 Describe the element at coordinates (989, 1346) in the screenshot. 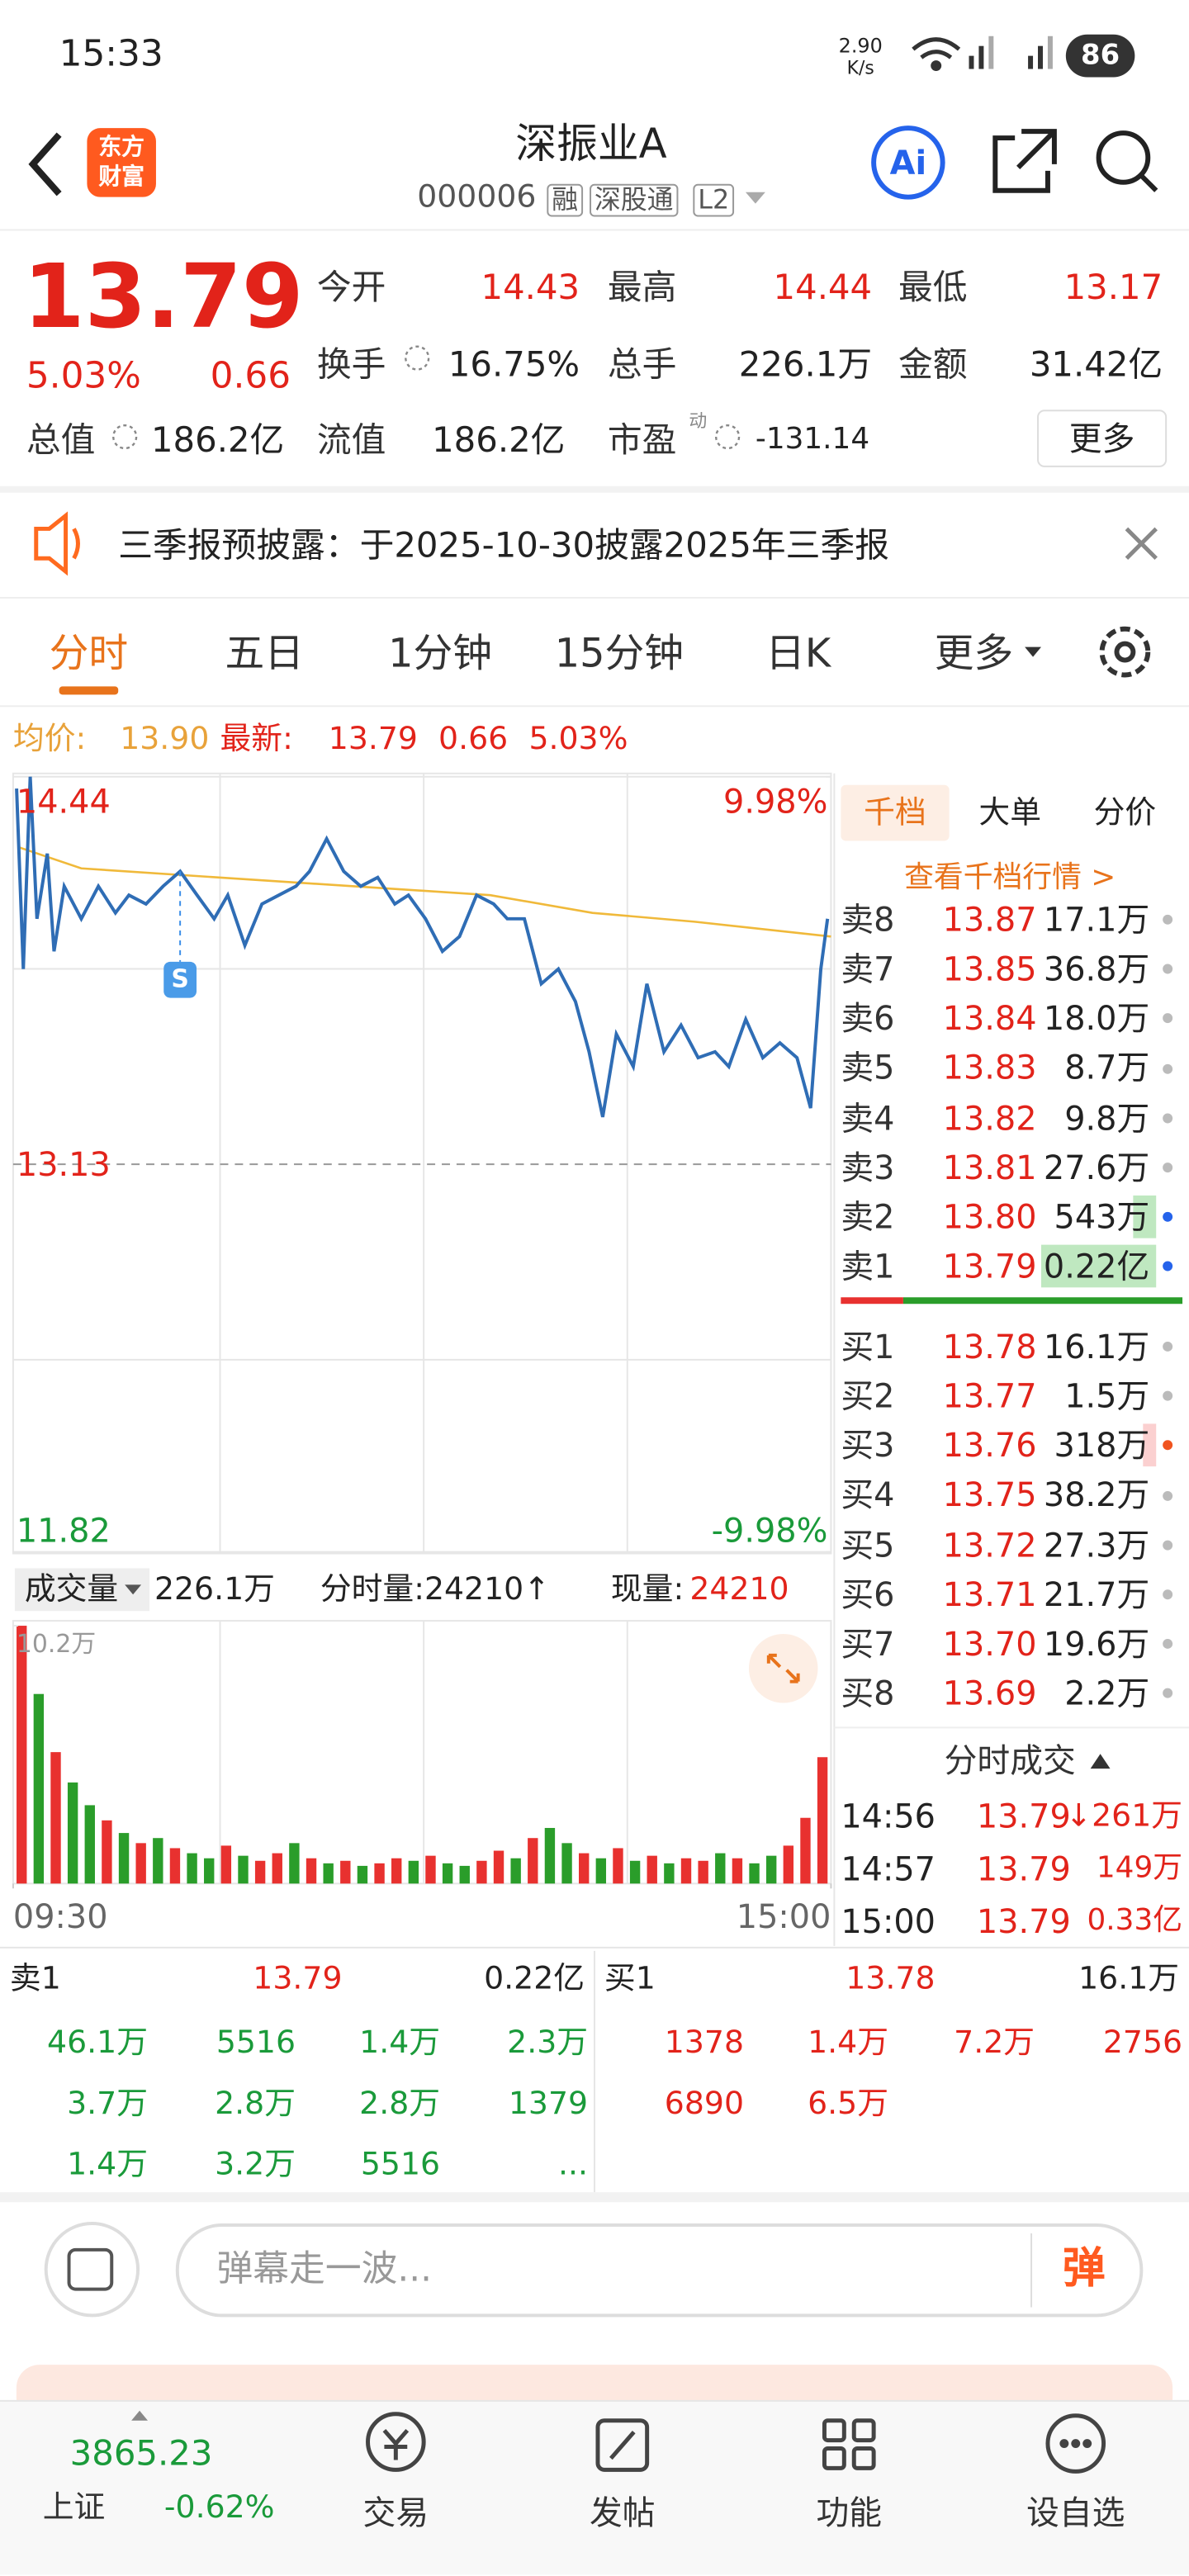

I see `book-price: 13.78` at that location.